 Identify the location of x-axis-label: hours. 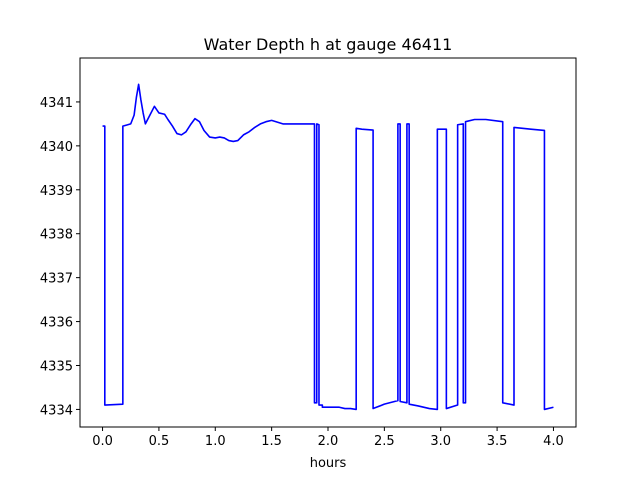
(328, 463).